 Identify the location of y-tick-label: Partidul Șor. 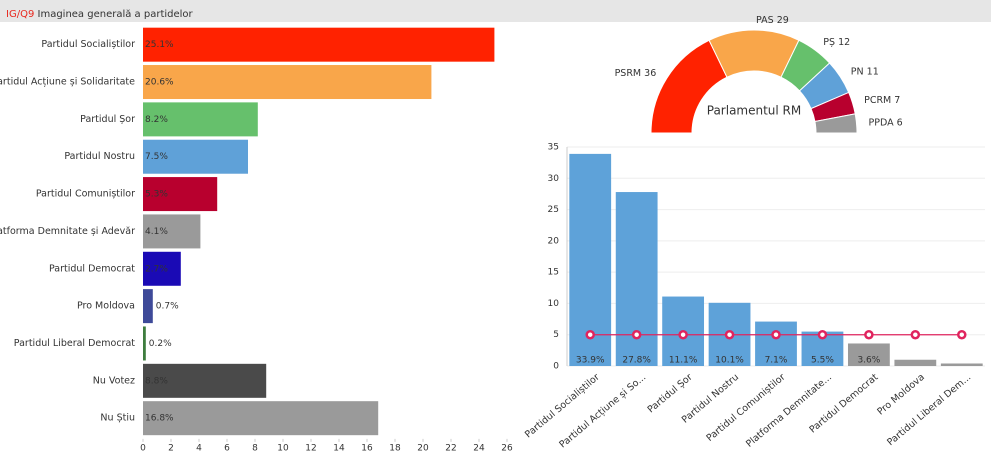
(107, 119).